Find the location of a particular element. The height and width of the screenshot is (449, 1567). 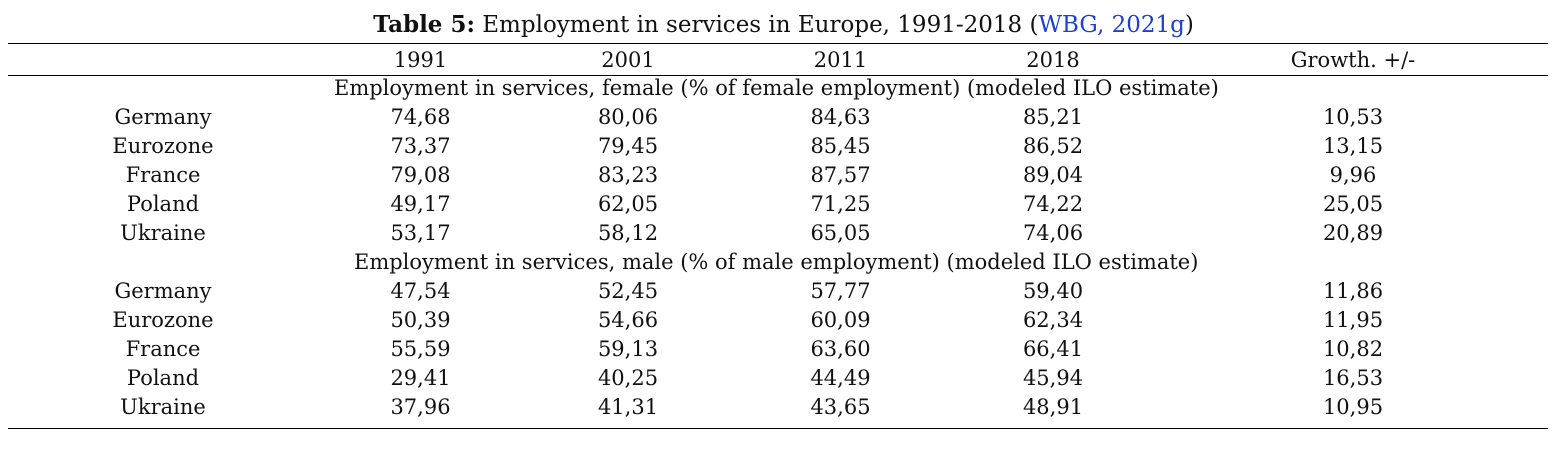

table-cell-2011: 65,05 is located at coordinates (840, 233).